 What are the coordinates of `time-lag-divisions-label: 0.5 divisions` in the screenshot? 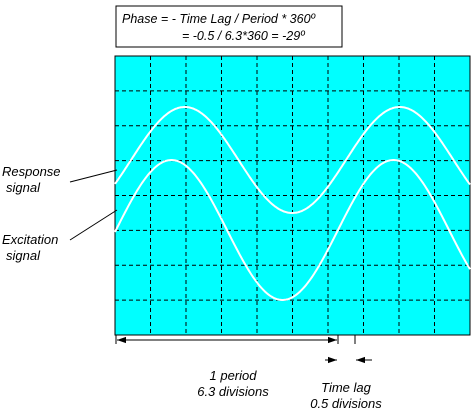 It's located at (346, 403).